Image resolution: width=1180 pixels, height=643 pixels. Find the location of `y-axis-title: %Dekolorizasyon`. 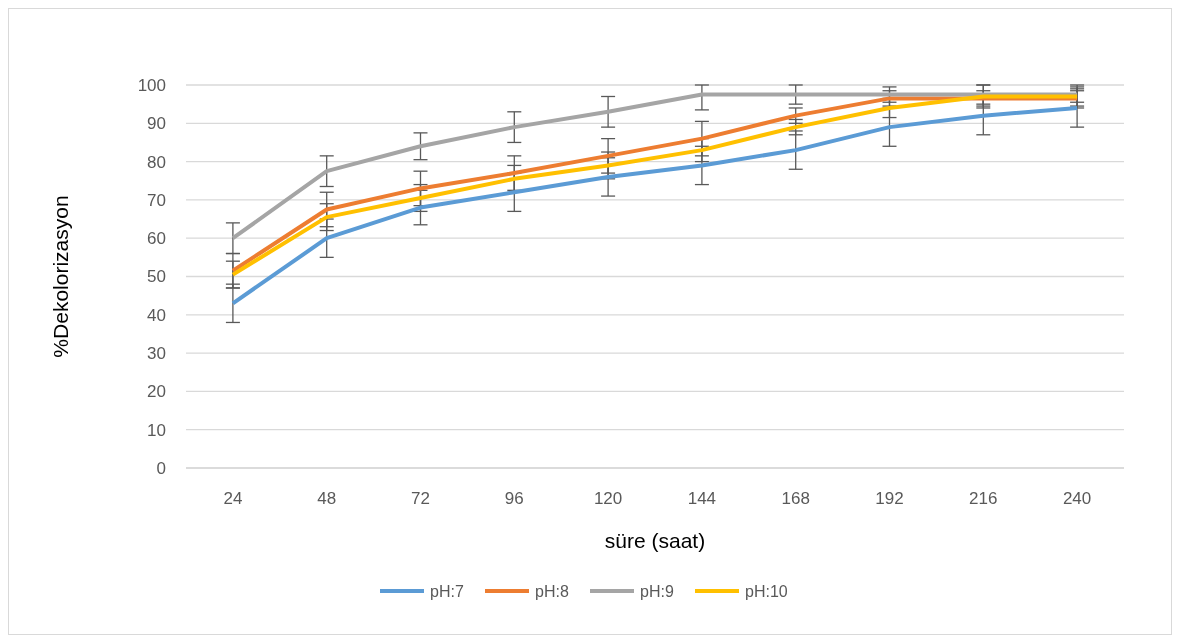

y-axis-title: %Dekolorizasyon is located at coordinates (60, 276).